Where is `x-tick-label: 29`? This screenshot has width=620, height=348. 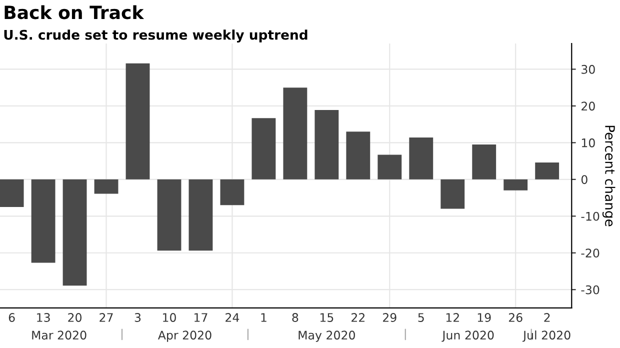 x-tick-label: 29 is located at coordinates (389, 317).